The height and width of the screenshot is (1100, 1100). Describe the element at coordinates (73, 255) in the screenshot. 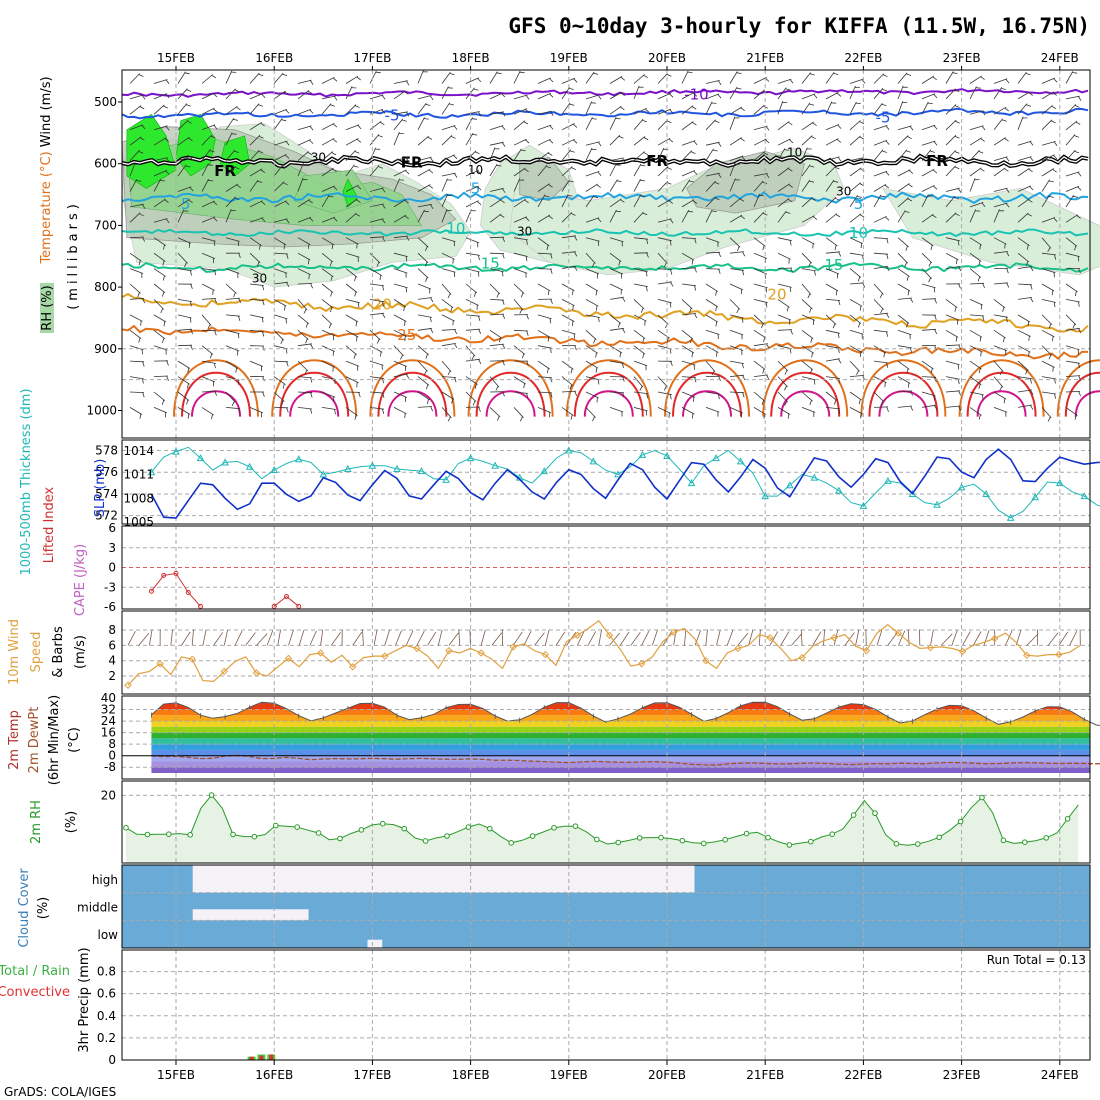

I see `pressure-axis-title: (millibars)` at that location.